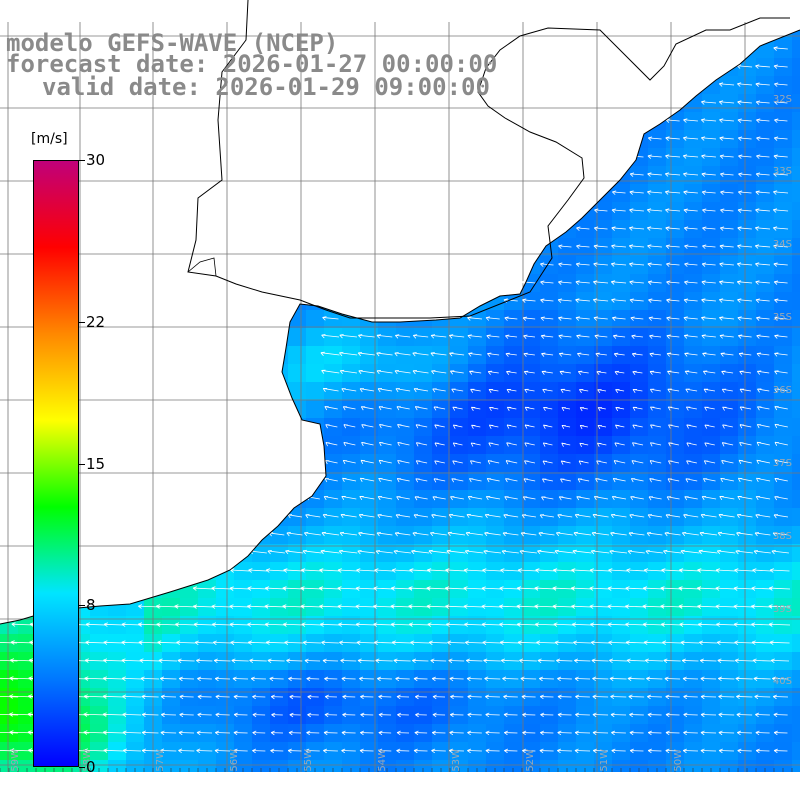 Image resolution: width=800 pixels, height=800 pixels. What do you see at coordinates (96, 160) in the screenshot?
I see `colorbar-label: 30` at bounding box center [96, 160].